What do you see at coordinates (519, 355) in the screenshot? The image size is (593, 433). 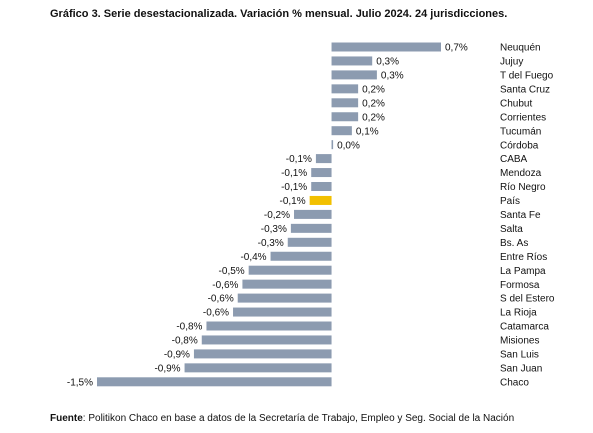 I see `category-label: San Luis` at bounding box center [519, 355].